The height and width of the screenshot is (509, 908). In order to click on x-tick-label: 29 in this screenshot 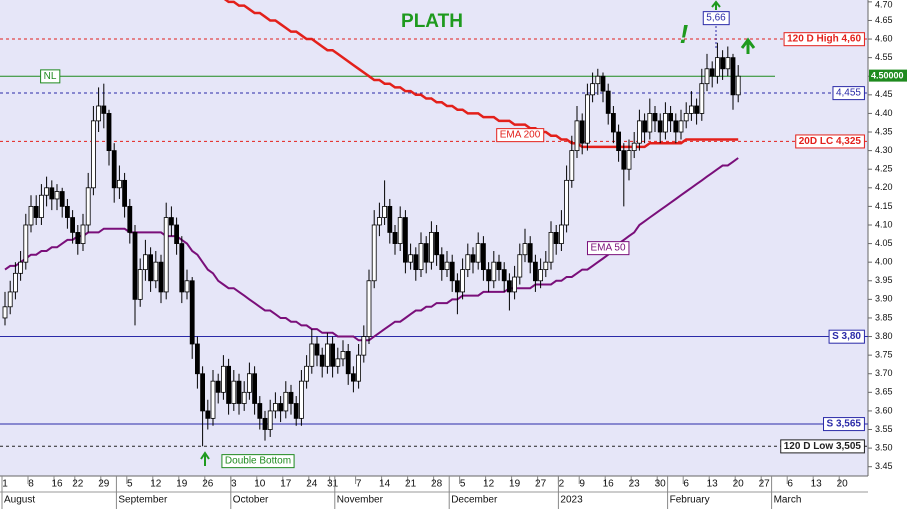, I will do `click(104, 484)`.